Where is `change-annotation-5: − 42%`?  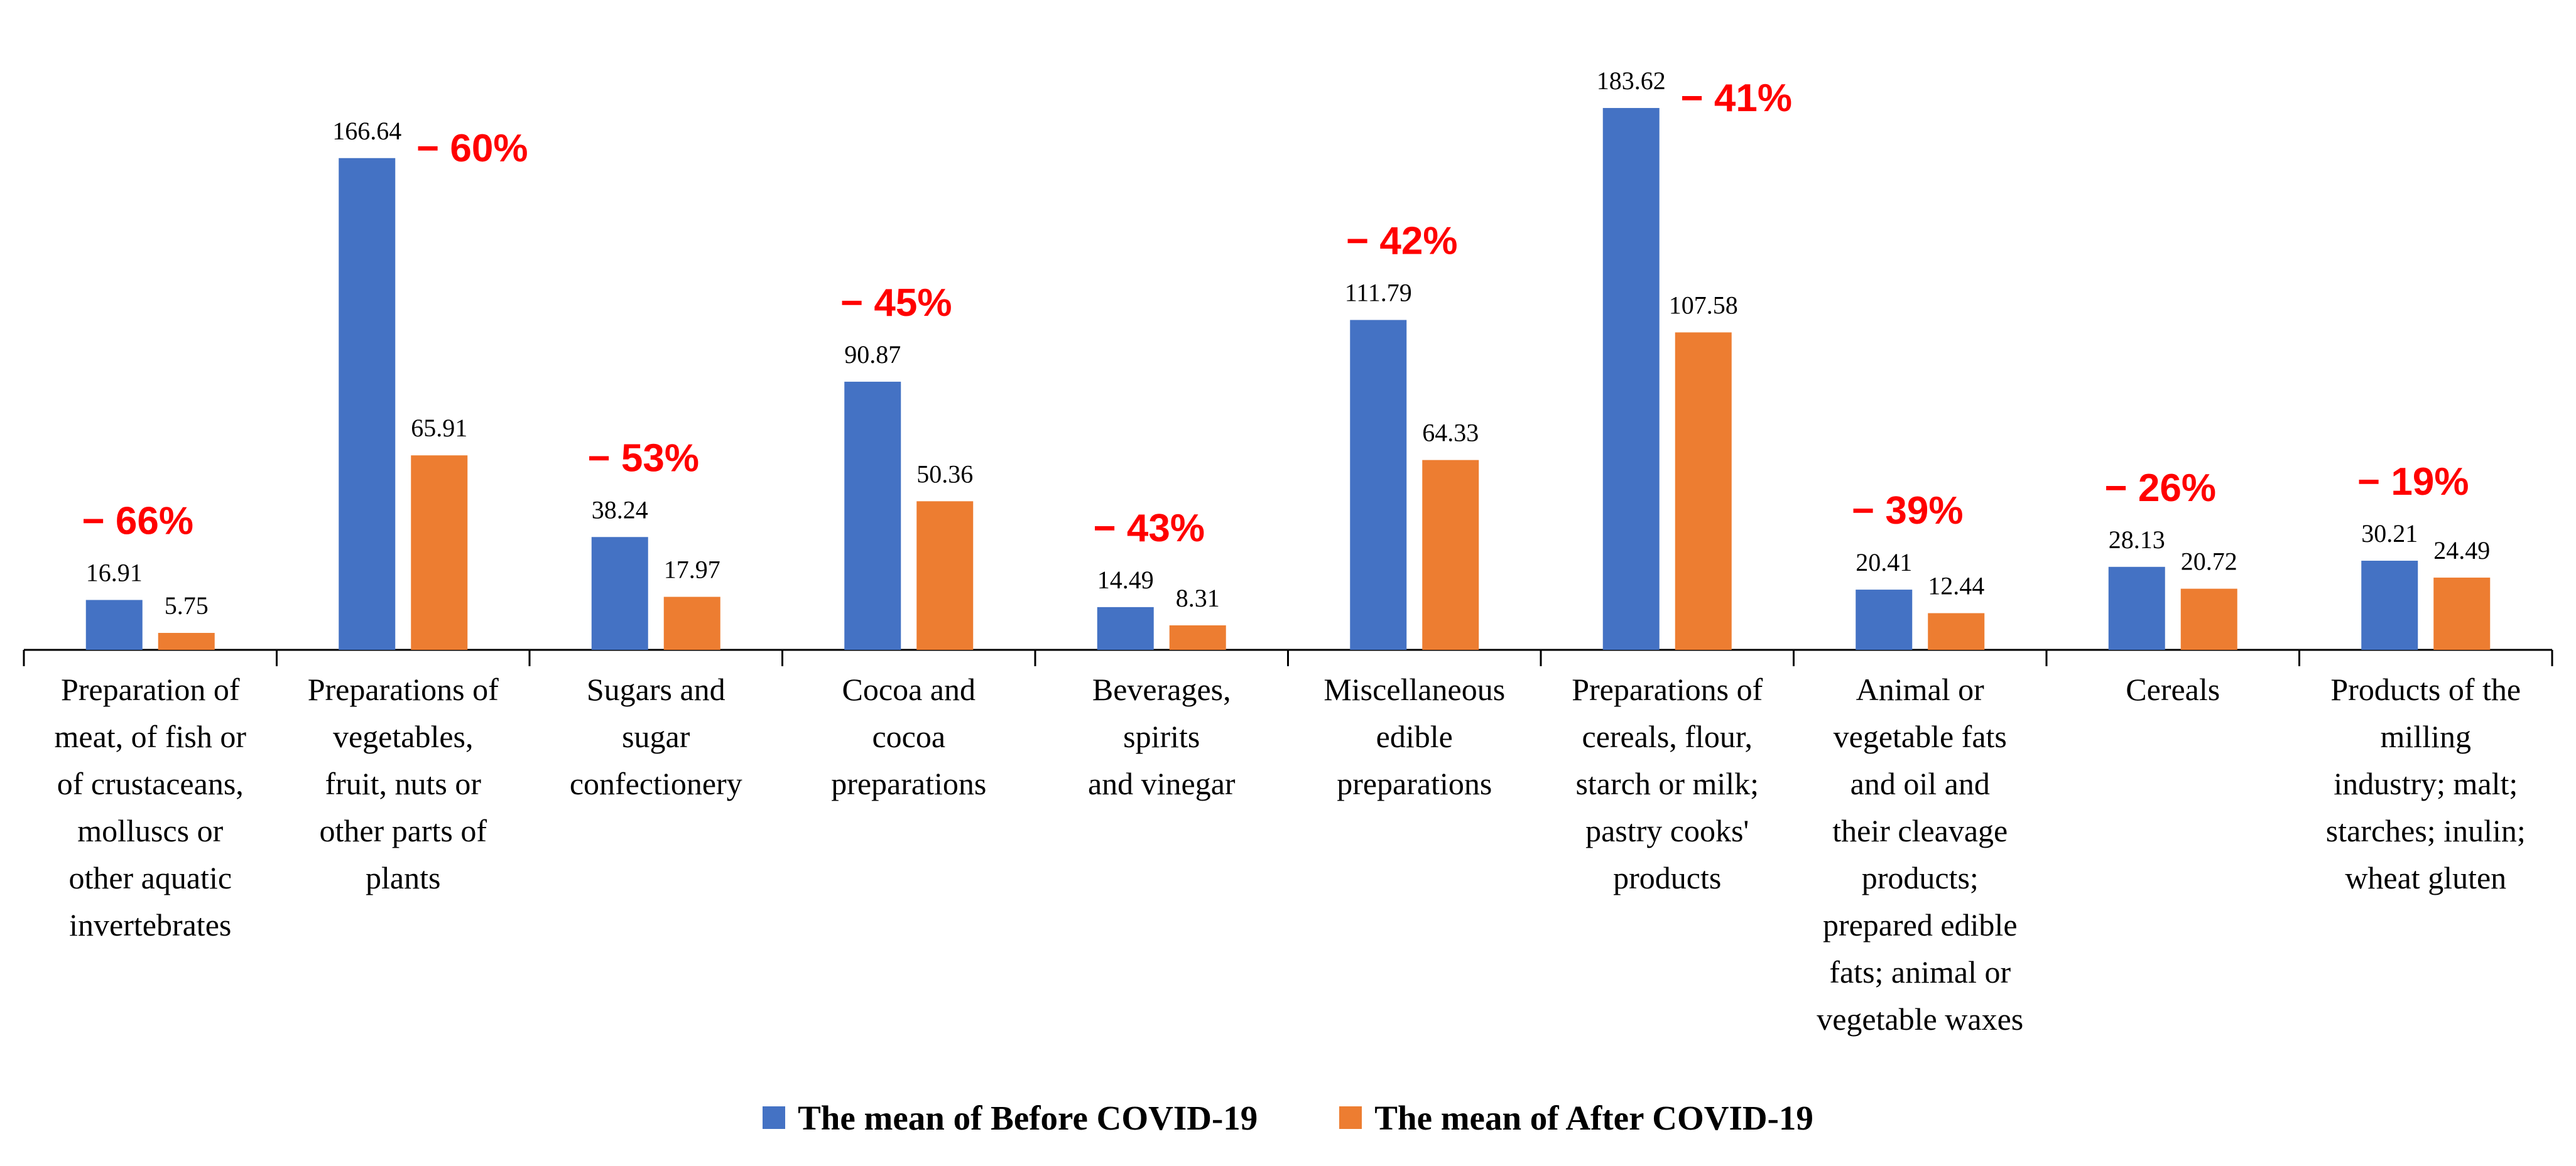
change-annotation-5: − 42% is located at coordinates (1402, 241).